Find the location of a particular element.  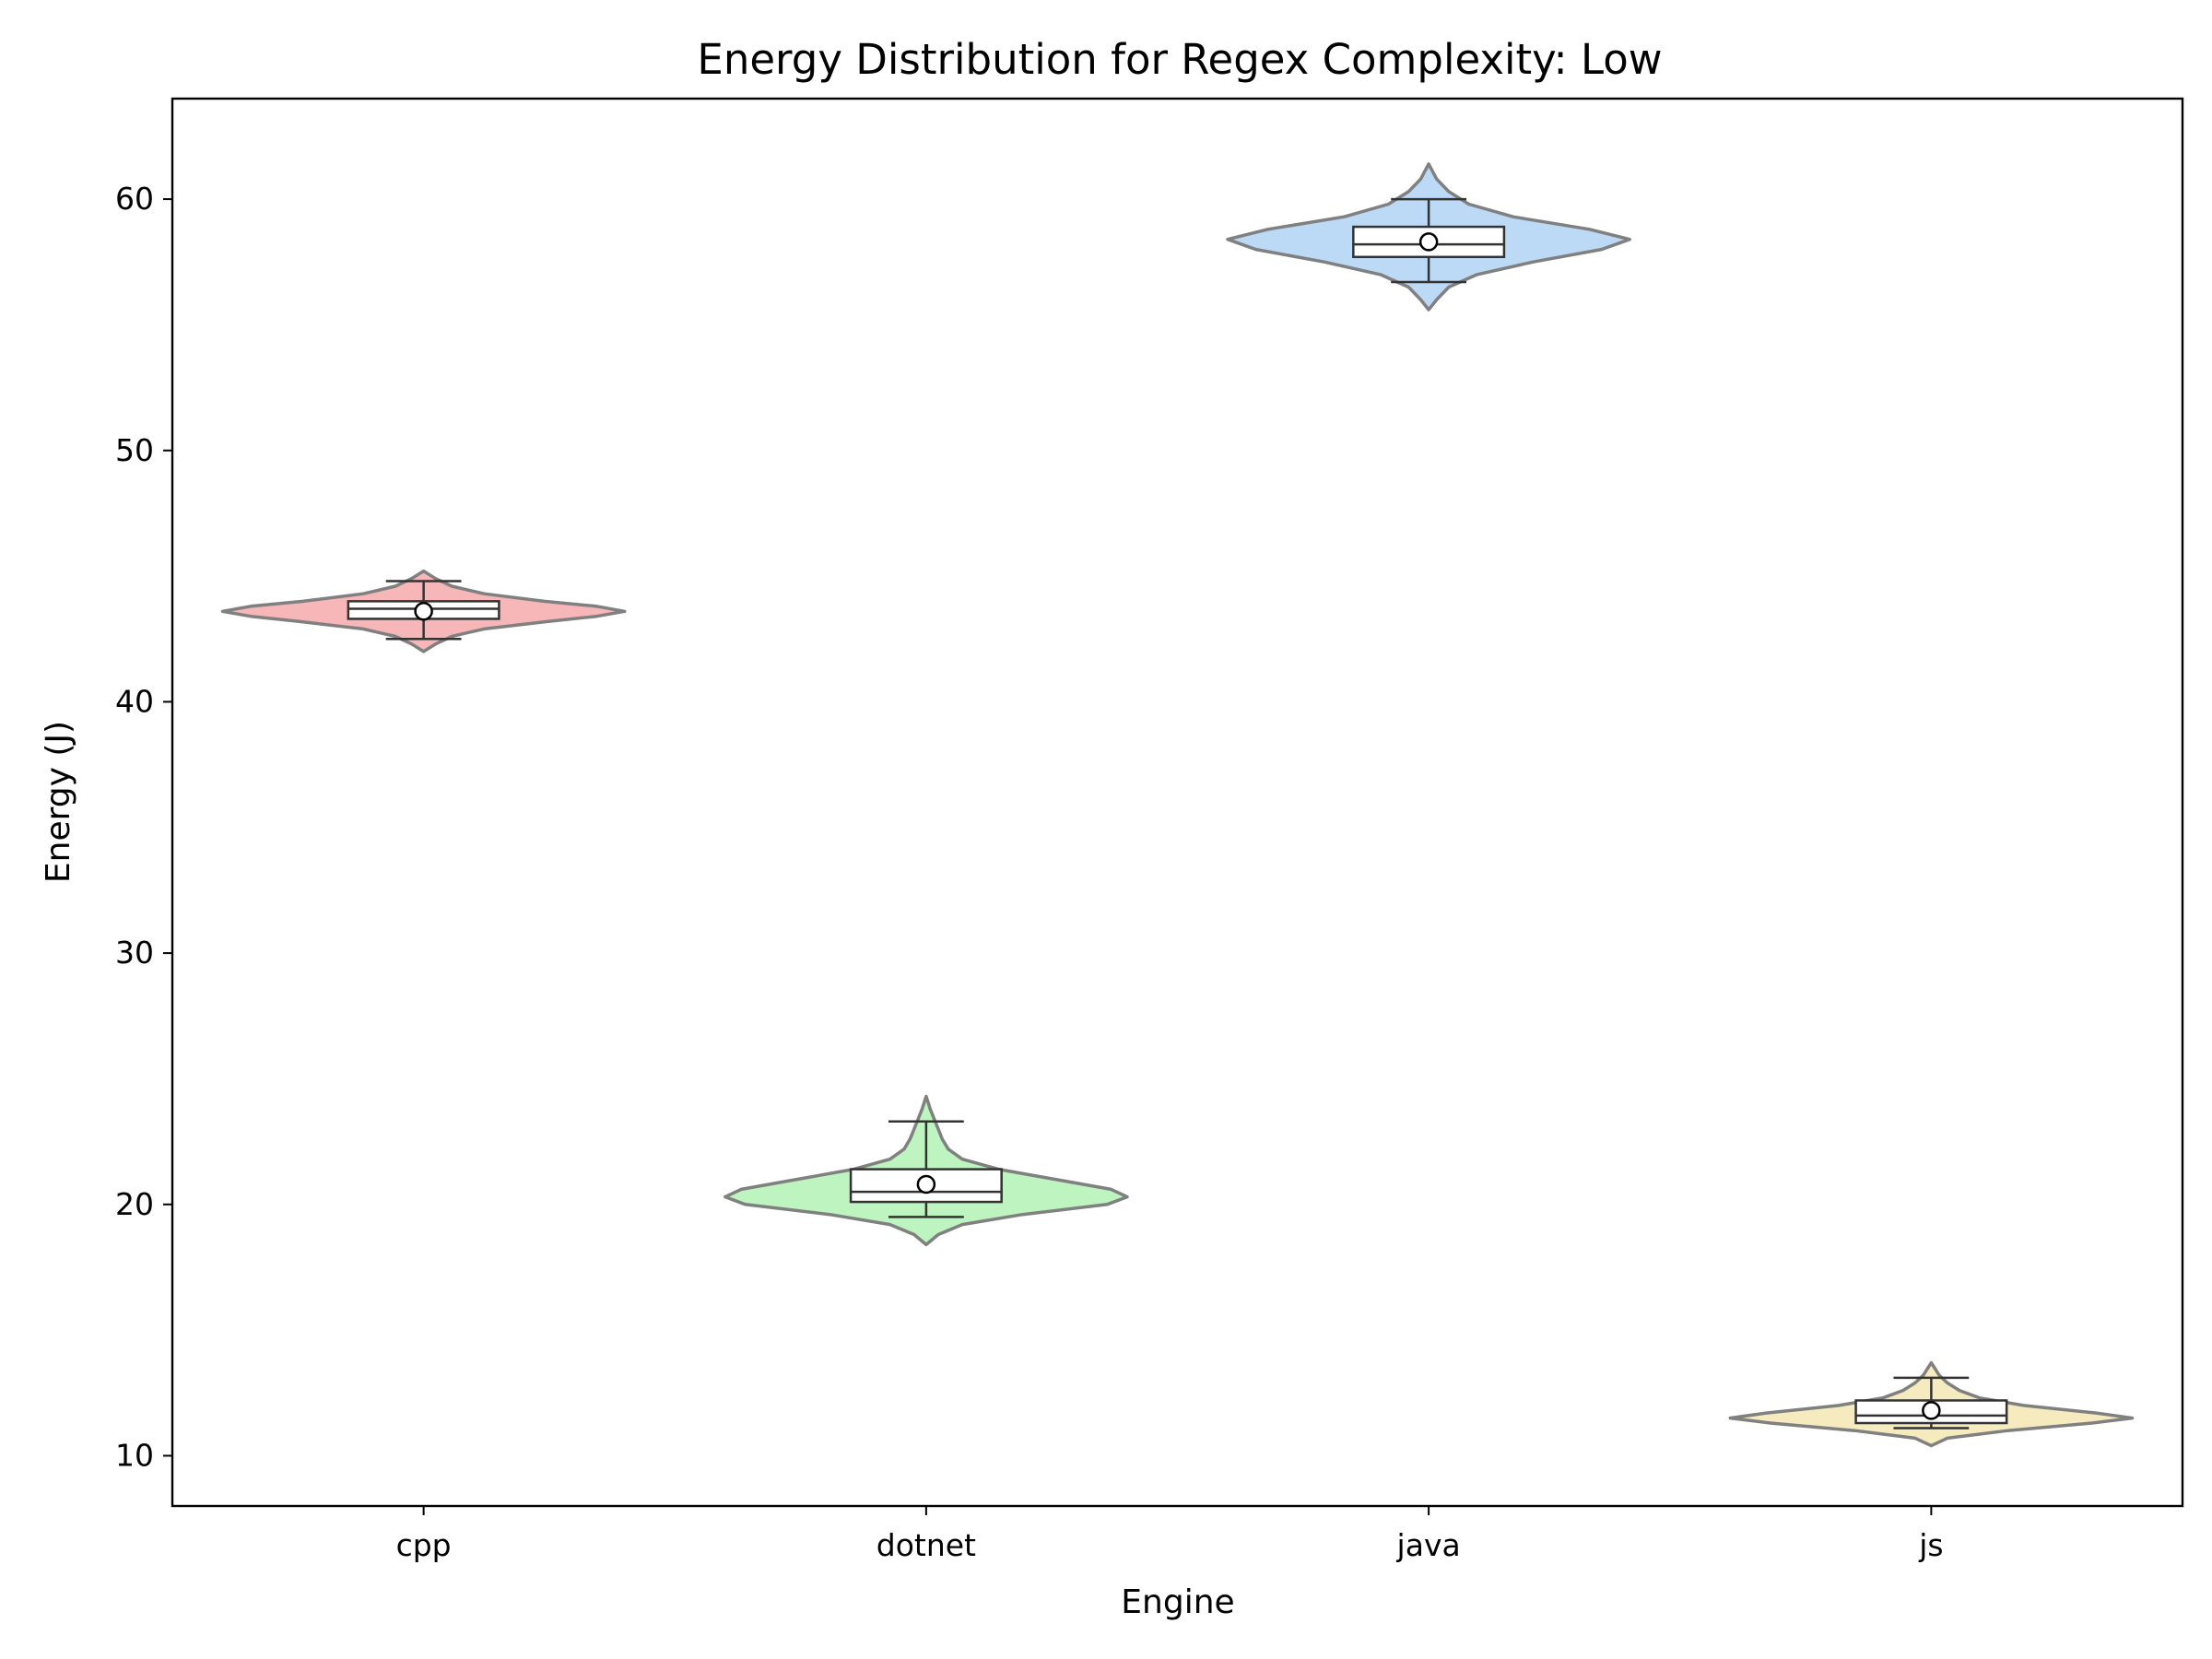

y-axis: 10 20 30 40 50 60 is located at coordinates (143, 827).